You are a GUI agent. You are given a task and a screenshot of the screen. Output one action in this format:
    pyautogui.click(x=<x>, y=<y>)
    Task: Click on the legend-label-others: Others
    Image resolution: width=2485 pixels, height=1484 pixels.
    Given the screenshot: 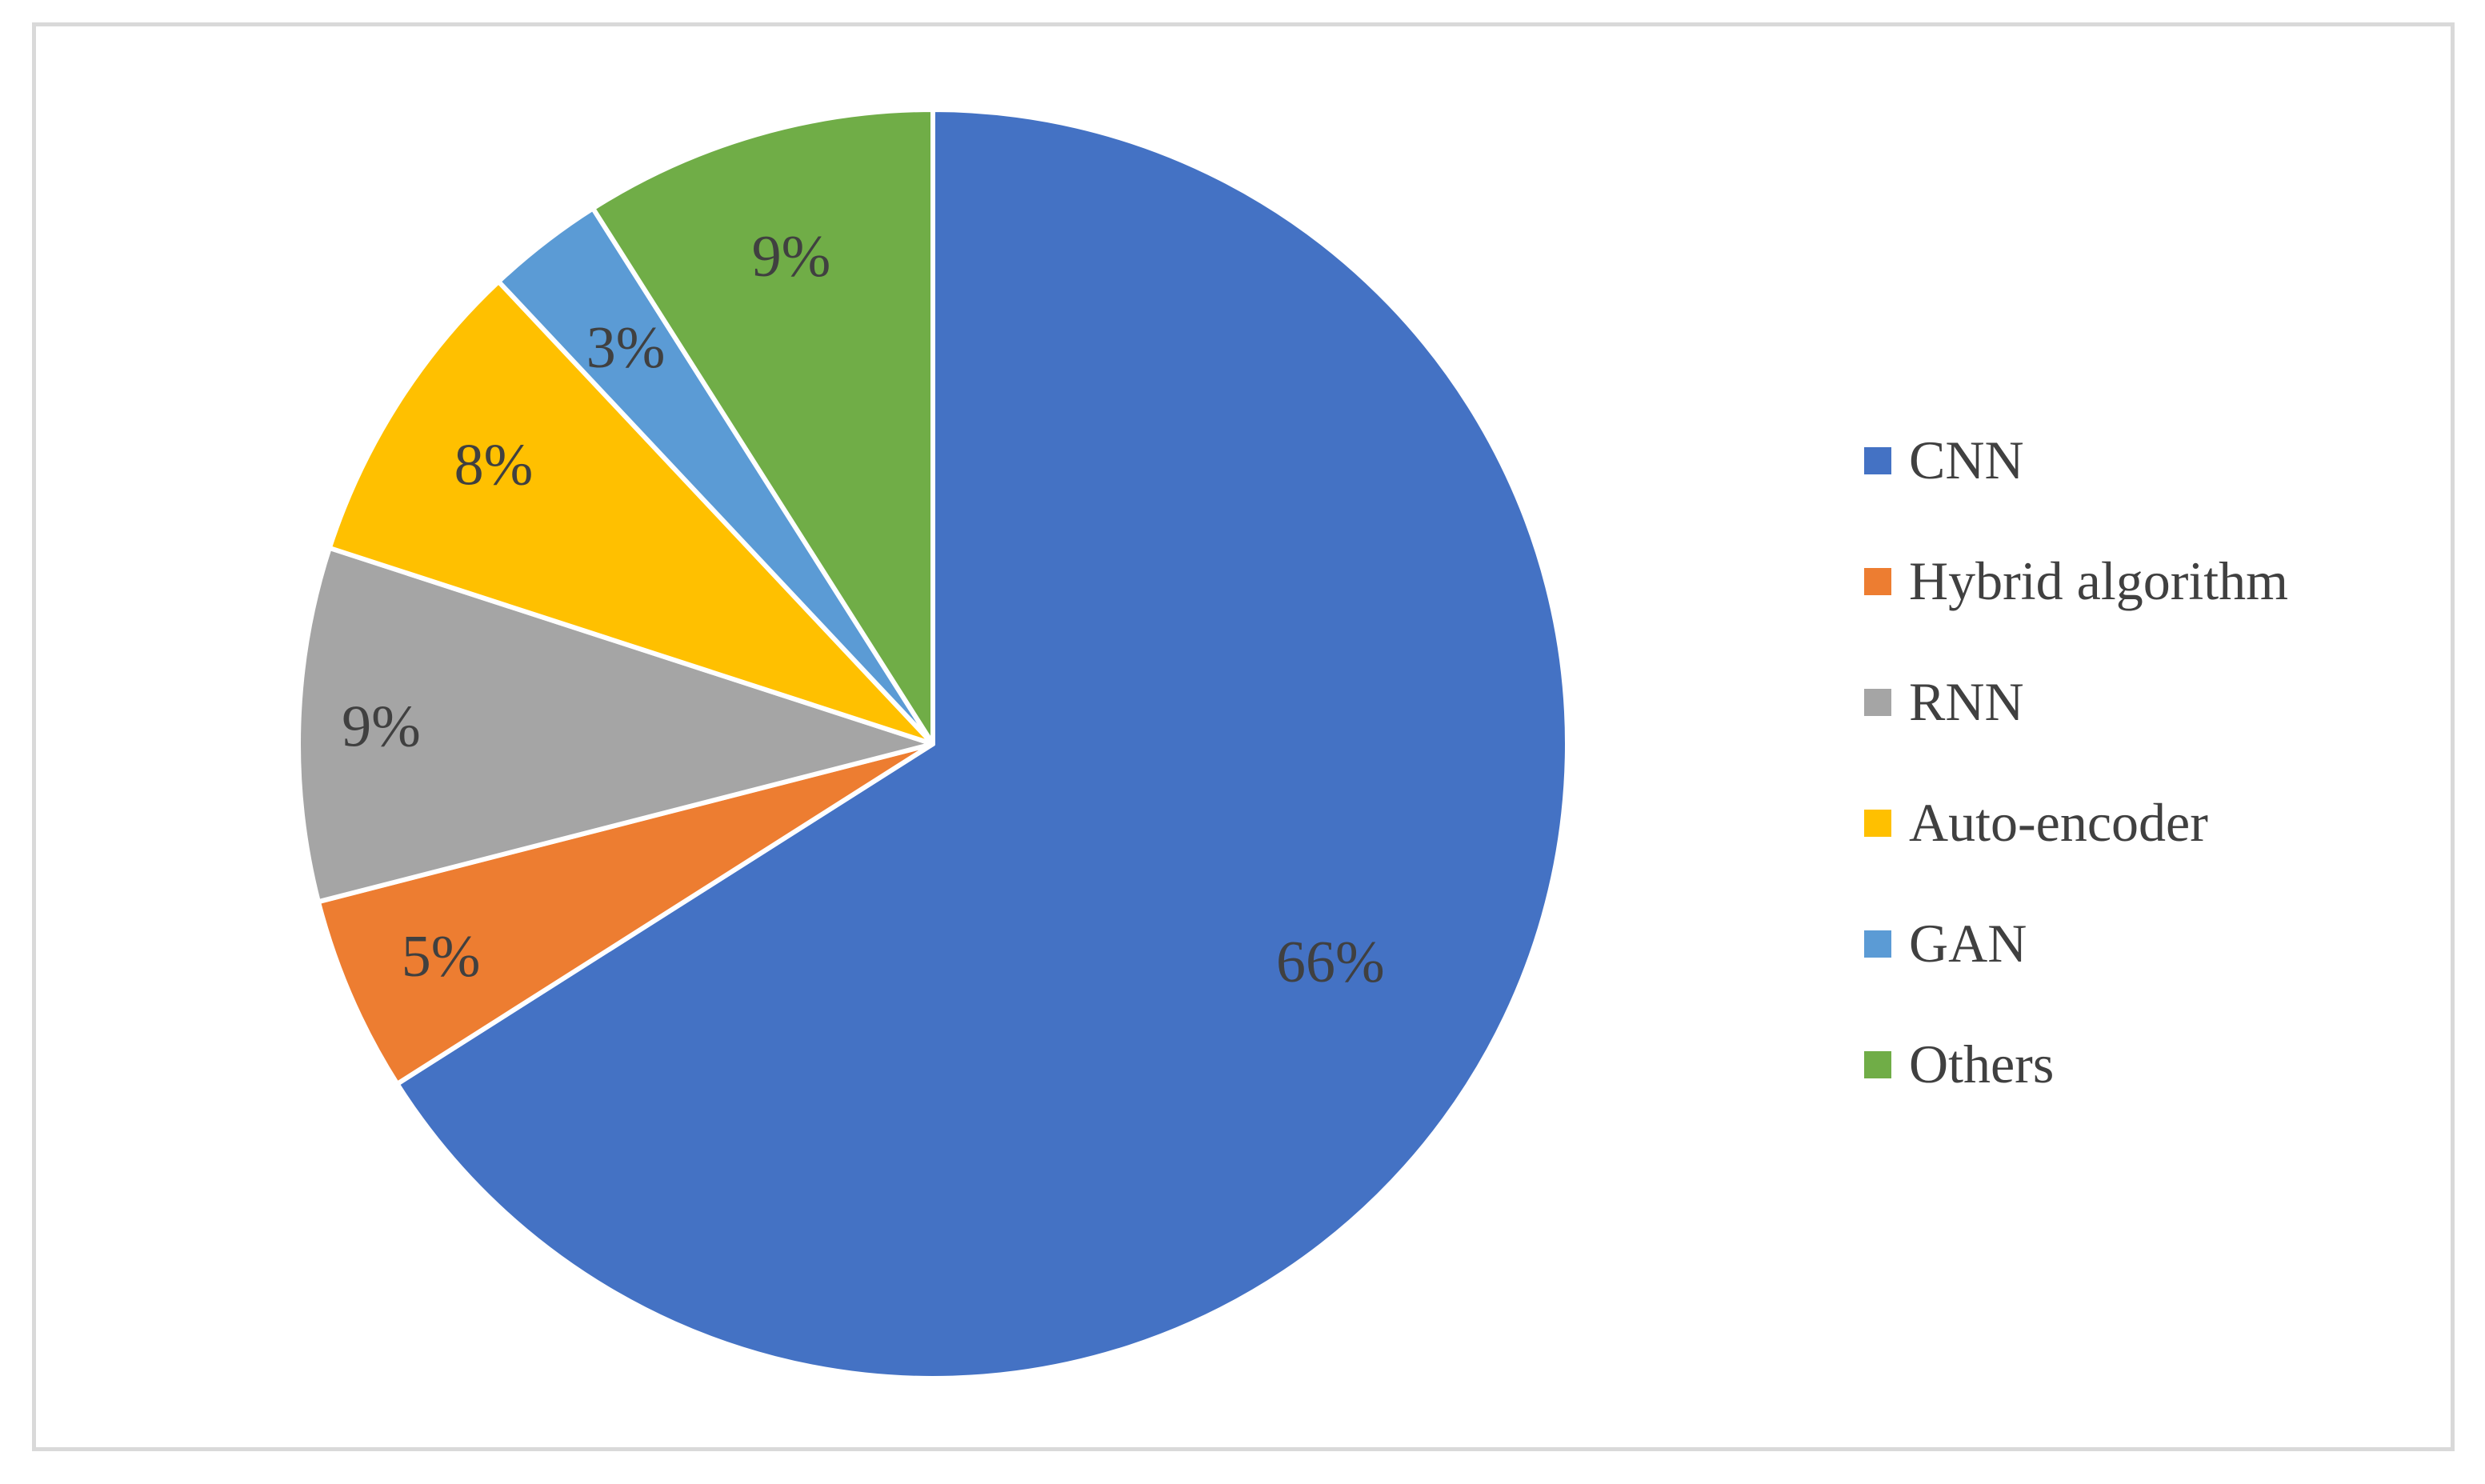 What is the action you would take?
    pyautogui.click(x=1982, y=1064)
    